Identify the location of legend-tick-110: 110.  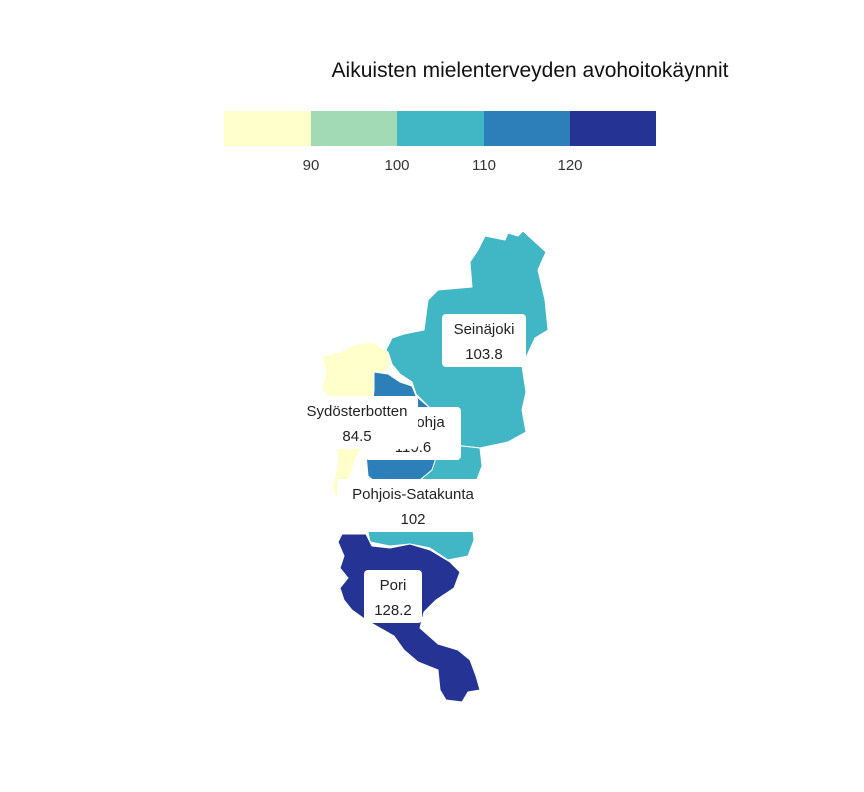
(484, 165).